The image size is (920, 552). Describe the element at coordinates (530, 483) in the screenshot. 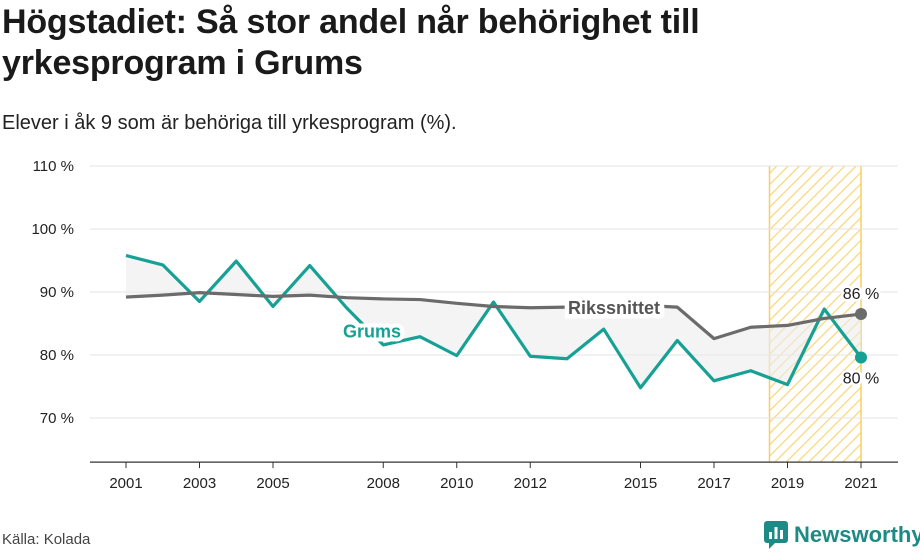

I see `x-tick-label: 2012` at that location.